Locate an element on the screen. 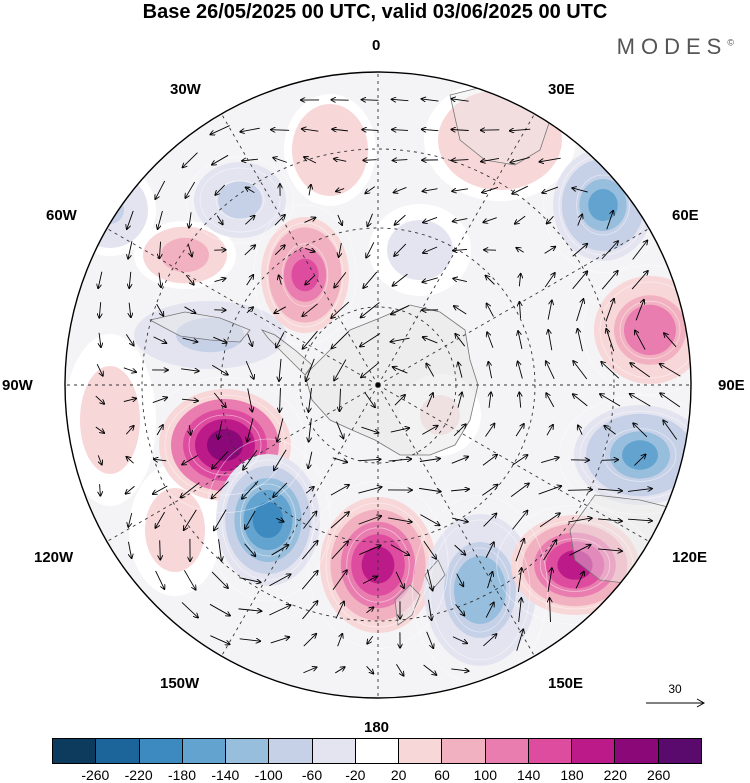 This screenshot has height=783, width=750. colorbar-tick-12: 220 is located at coordinates (615, 775).